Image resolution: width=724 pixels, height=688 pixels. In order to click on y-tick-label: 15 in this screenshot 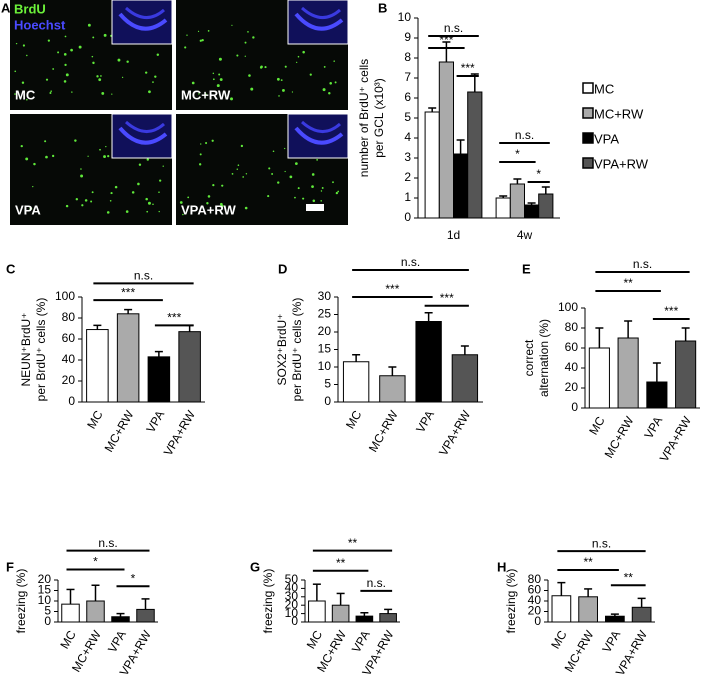, I will do `click(45, 590)`.